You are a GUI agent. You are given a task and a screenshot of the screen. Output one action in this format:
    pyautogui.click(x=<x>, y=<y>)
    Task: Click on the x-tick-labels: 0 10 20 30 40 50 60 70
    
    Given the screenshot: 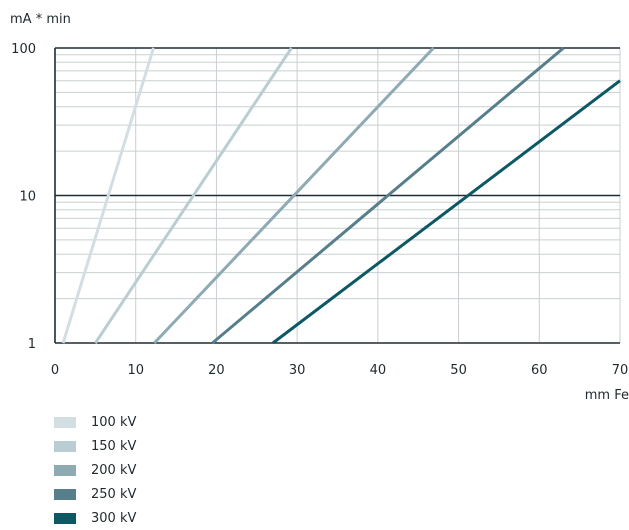 What is the action you would take?
    pyautogui.click(x=339, y=370)
    